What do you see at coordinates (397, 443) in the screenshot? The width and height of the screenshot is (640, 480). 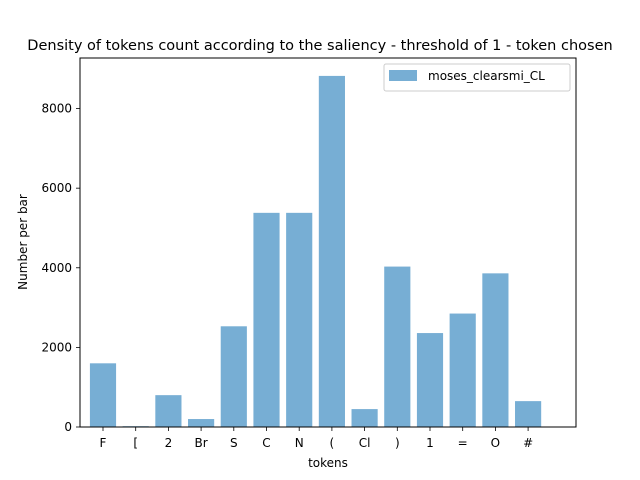 I see `x-tick-label: )` at bounding box center [397, 443].